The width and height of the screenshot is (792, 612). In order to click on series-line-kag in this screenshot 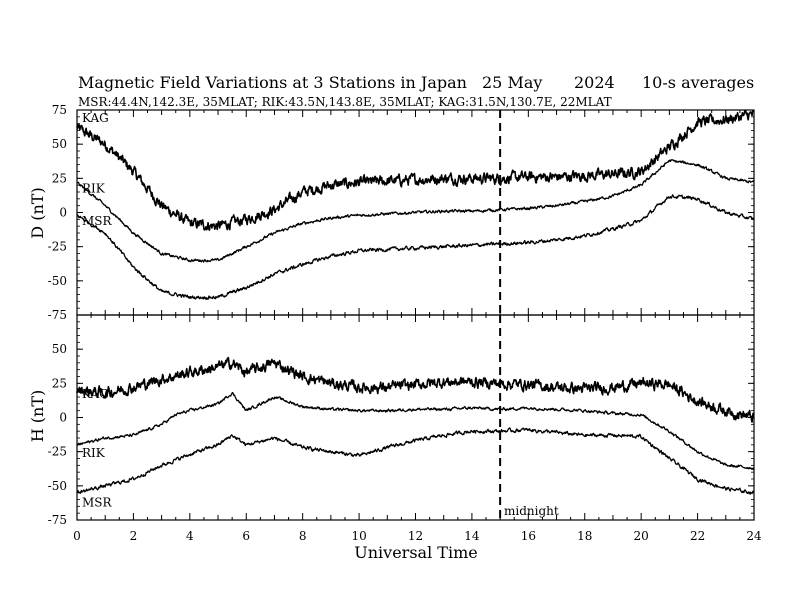, I will do `click(415, 389)`.